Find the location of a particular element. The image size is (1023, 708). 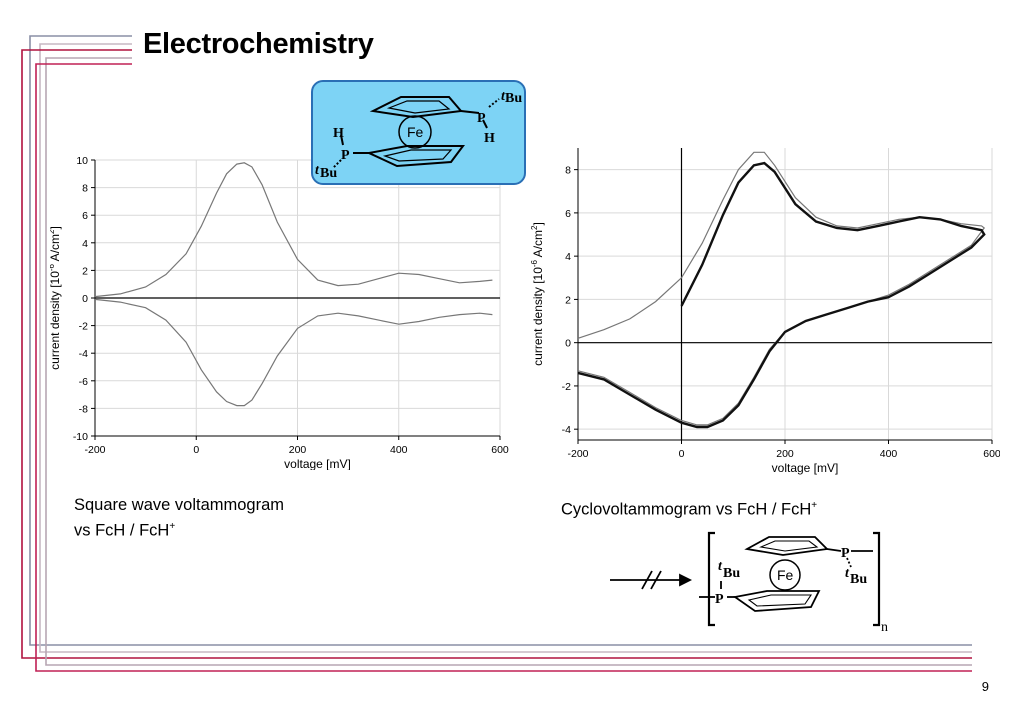

tbu-label-left: Bu is located at coordinates (328, 173).